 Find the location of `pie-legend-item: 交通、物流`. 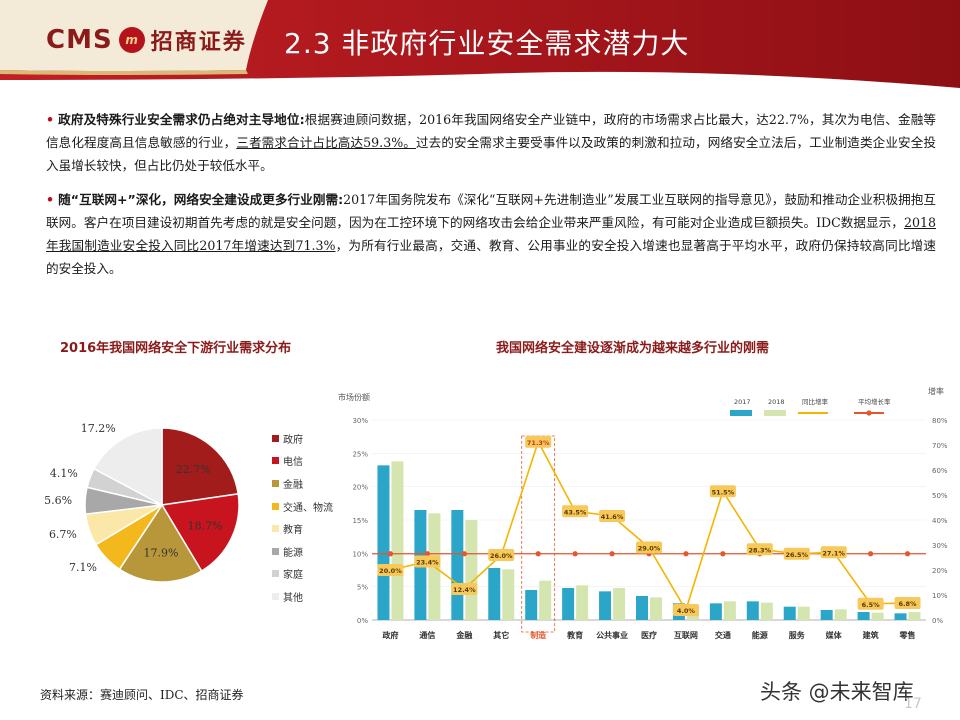

pie-legend-item: 交通、物流 is located at coordinates (302, 506).